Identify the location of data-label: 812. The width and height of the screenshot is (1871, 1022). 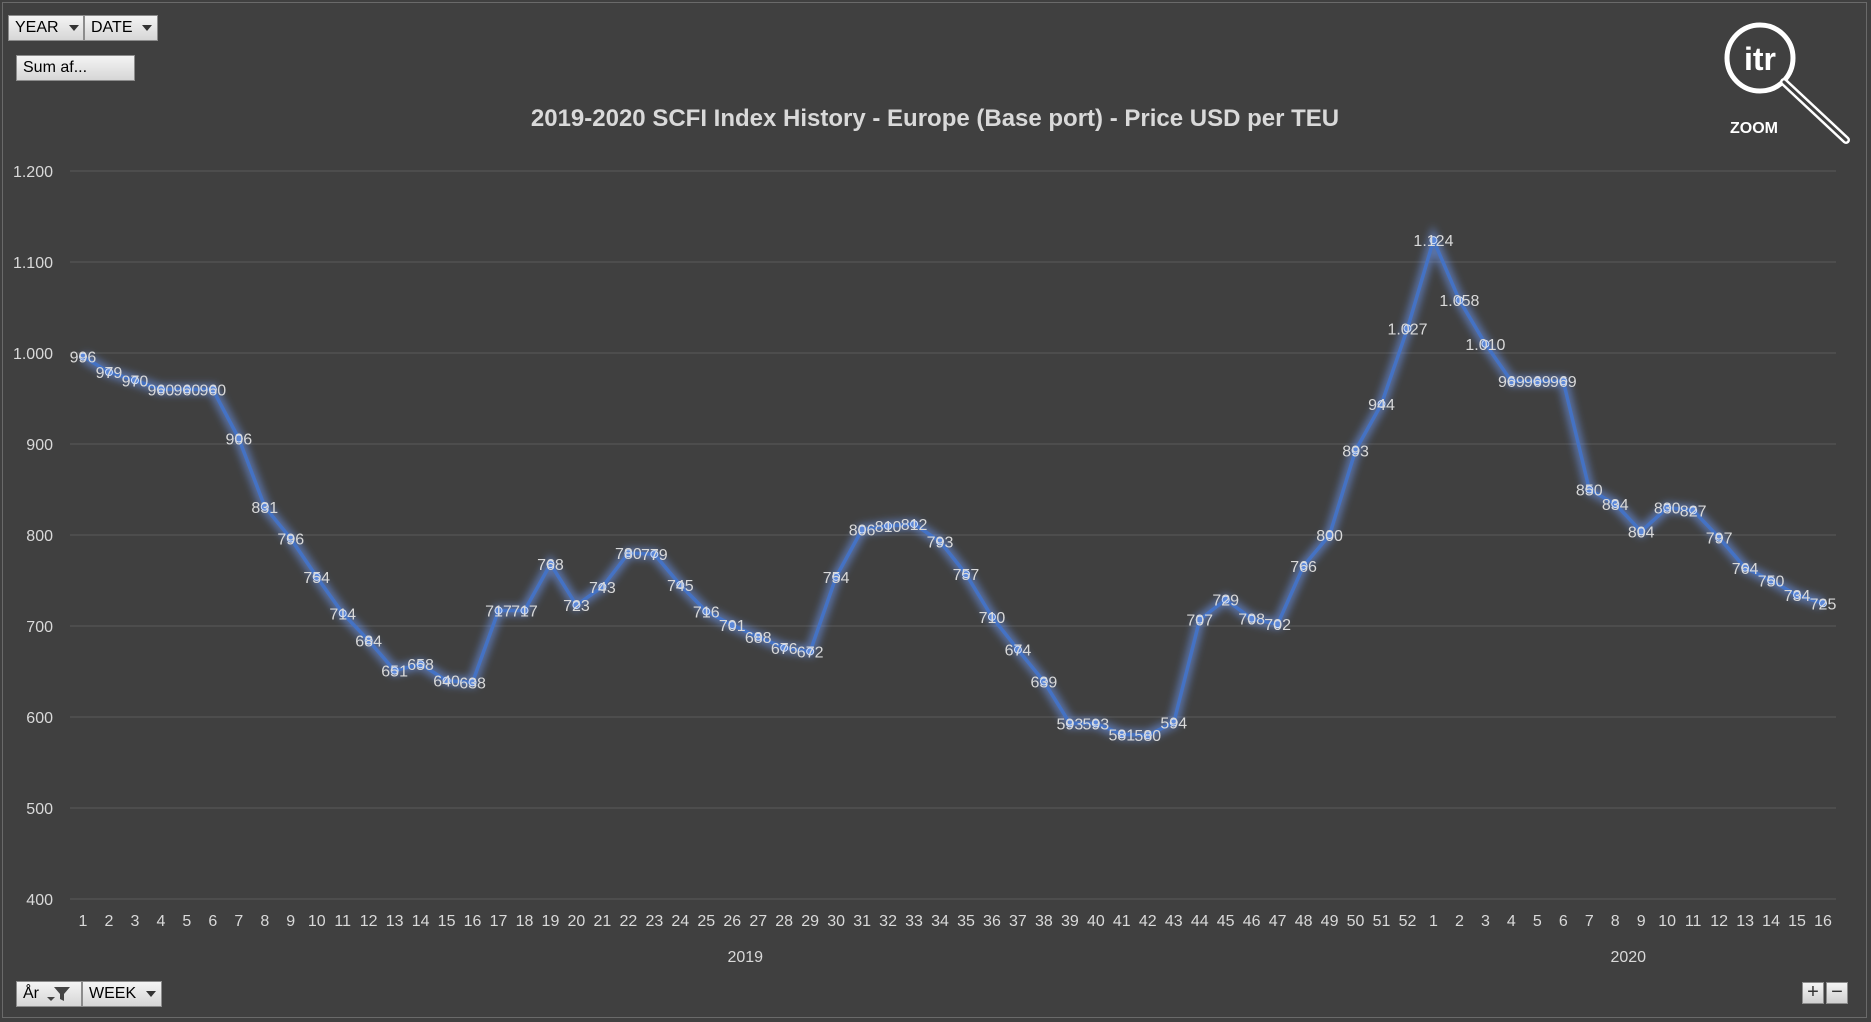
(914, 525).